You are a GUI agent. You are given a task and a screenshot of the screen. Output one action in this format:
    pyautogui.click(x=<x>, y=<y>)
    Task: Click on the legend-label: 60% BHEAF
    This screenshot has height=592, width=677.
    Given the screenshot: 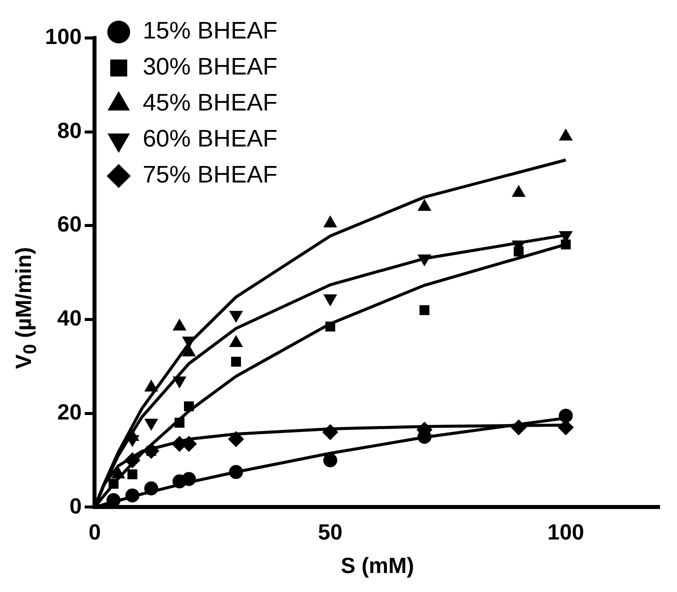 What is the action you would take?
    pyautogui.click(x=210, y=139)
    